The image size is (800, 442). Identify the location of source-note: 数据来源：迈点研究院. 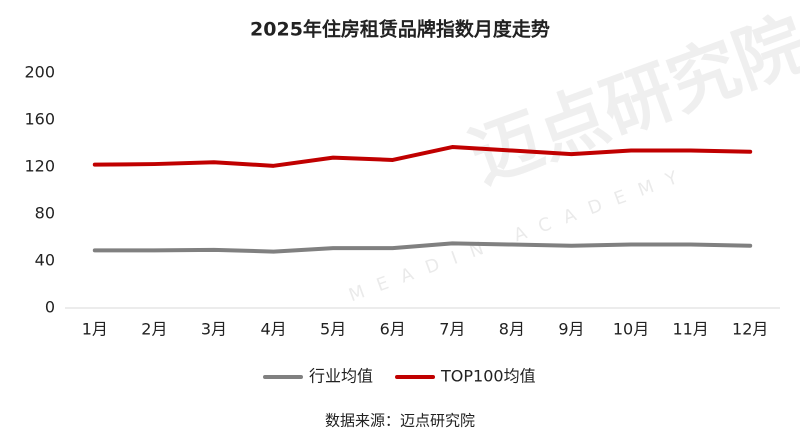
(400, 421).